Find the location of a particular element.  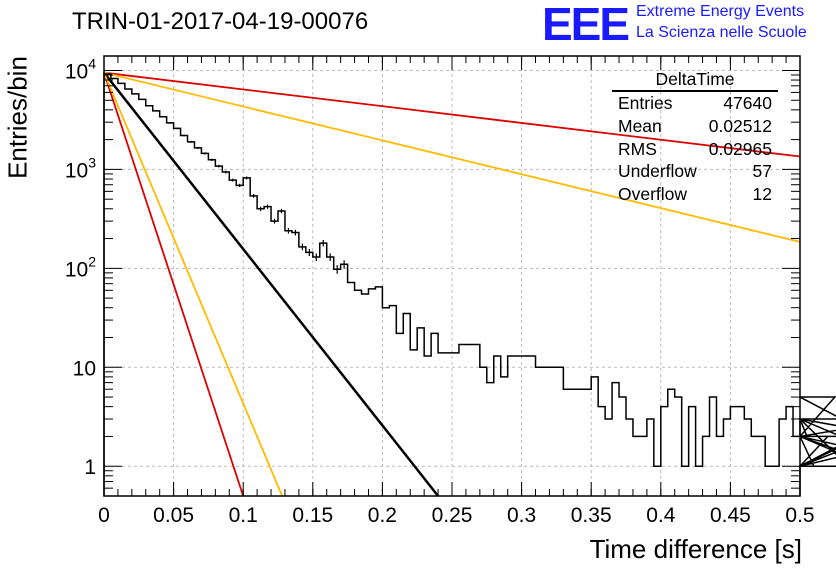

stats-value: 12 is located at coordinates (762, 194).